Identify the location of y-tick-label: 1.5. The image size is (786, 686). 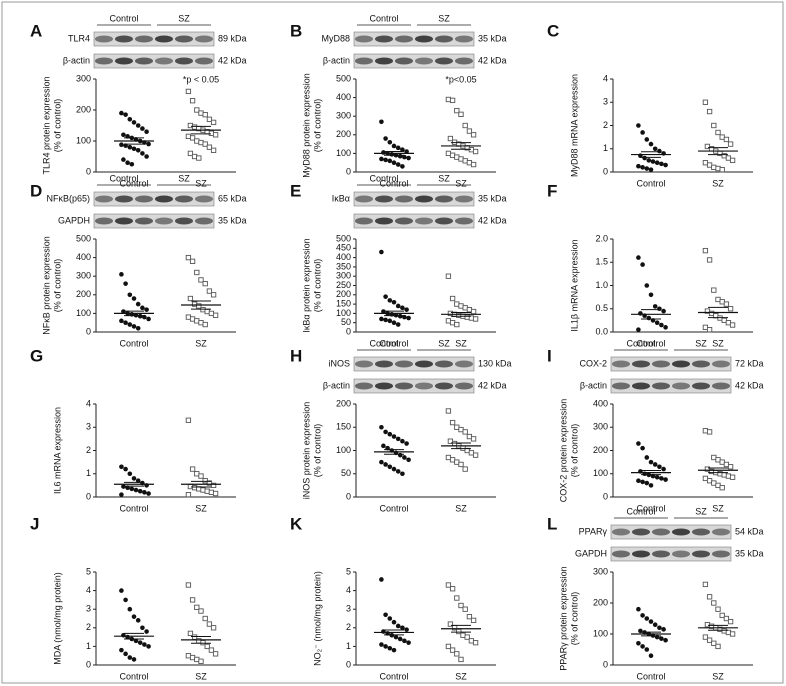
(601, 262).